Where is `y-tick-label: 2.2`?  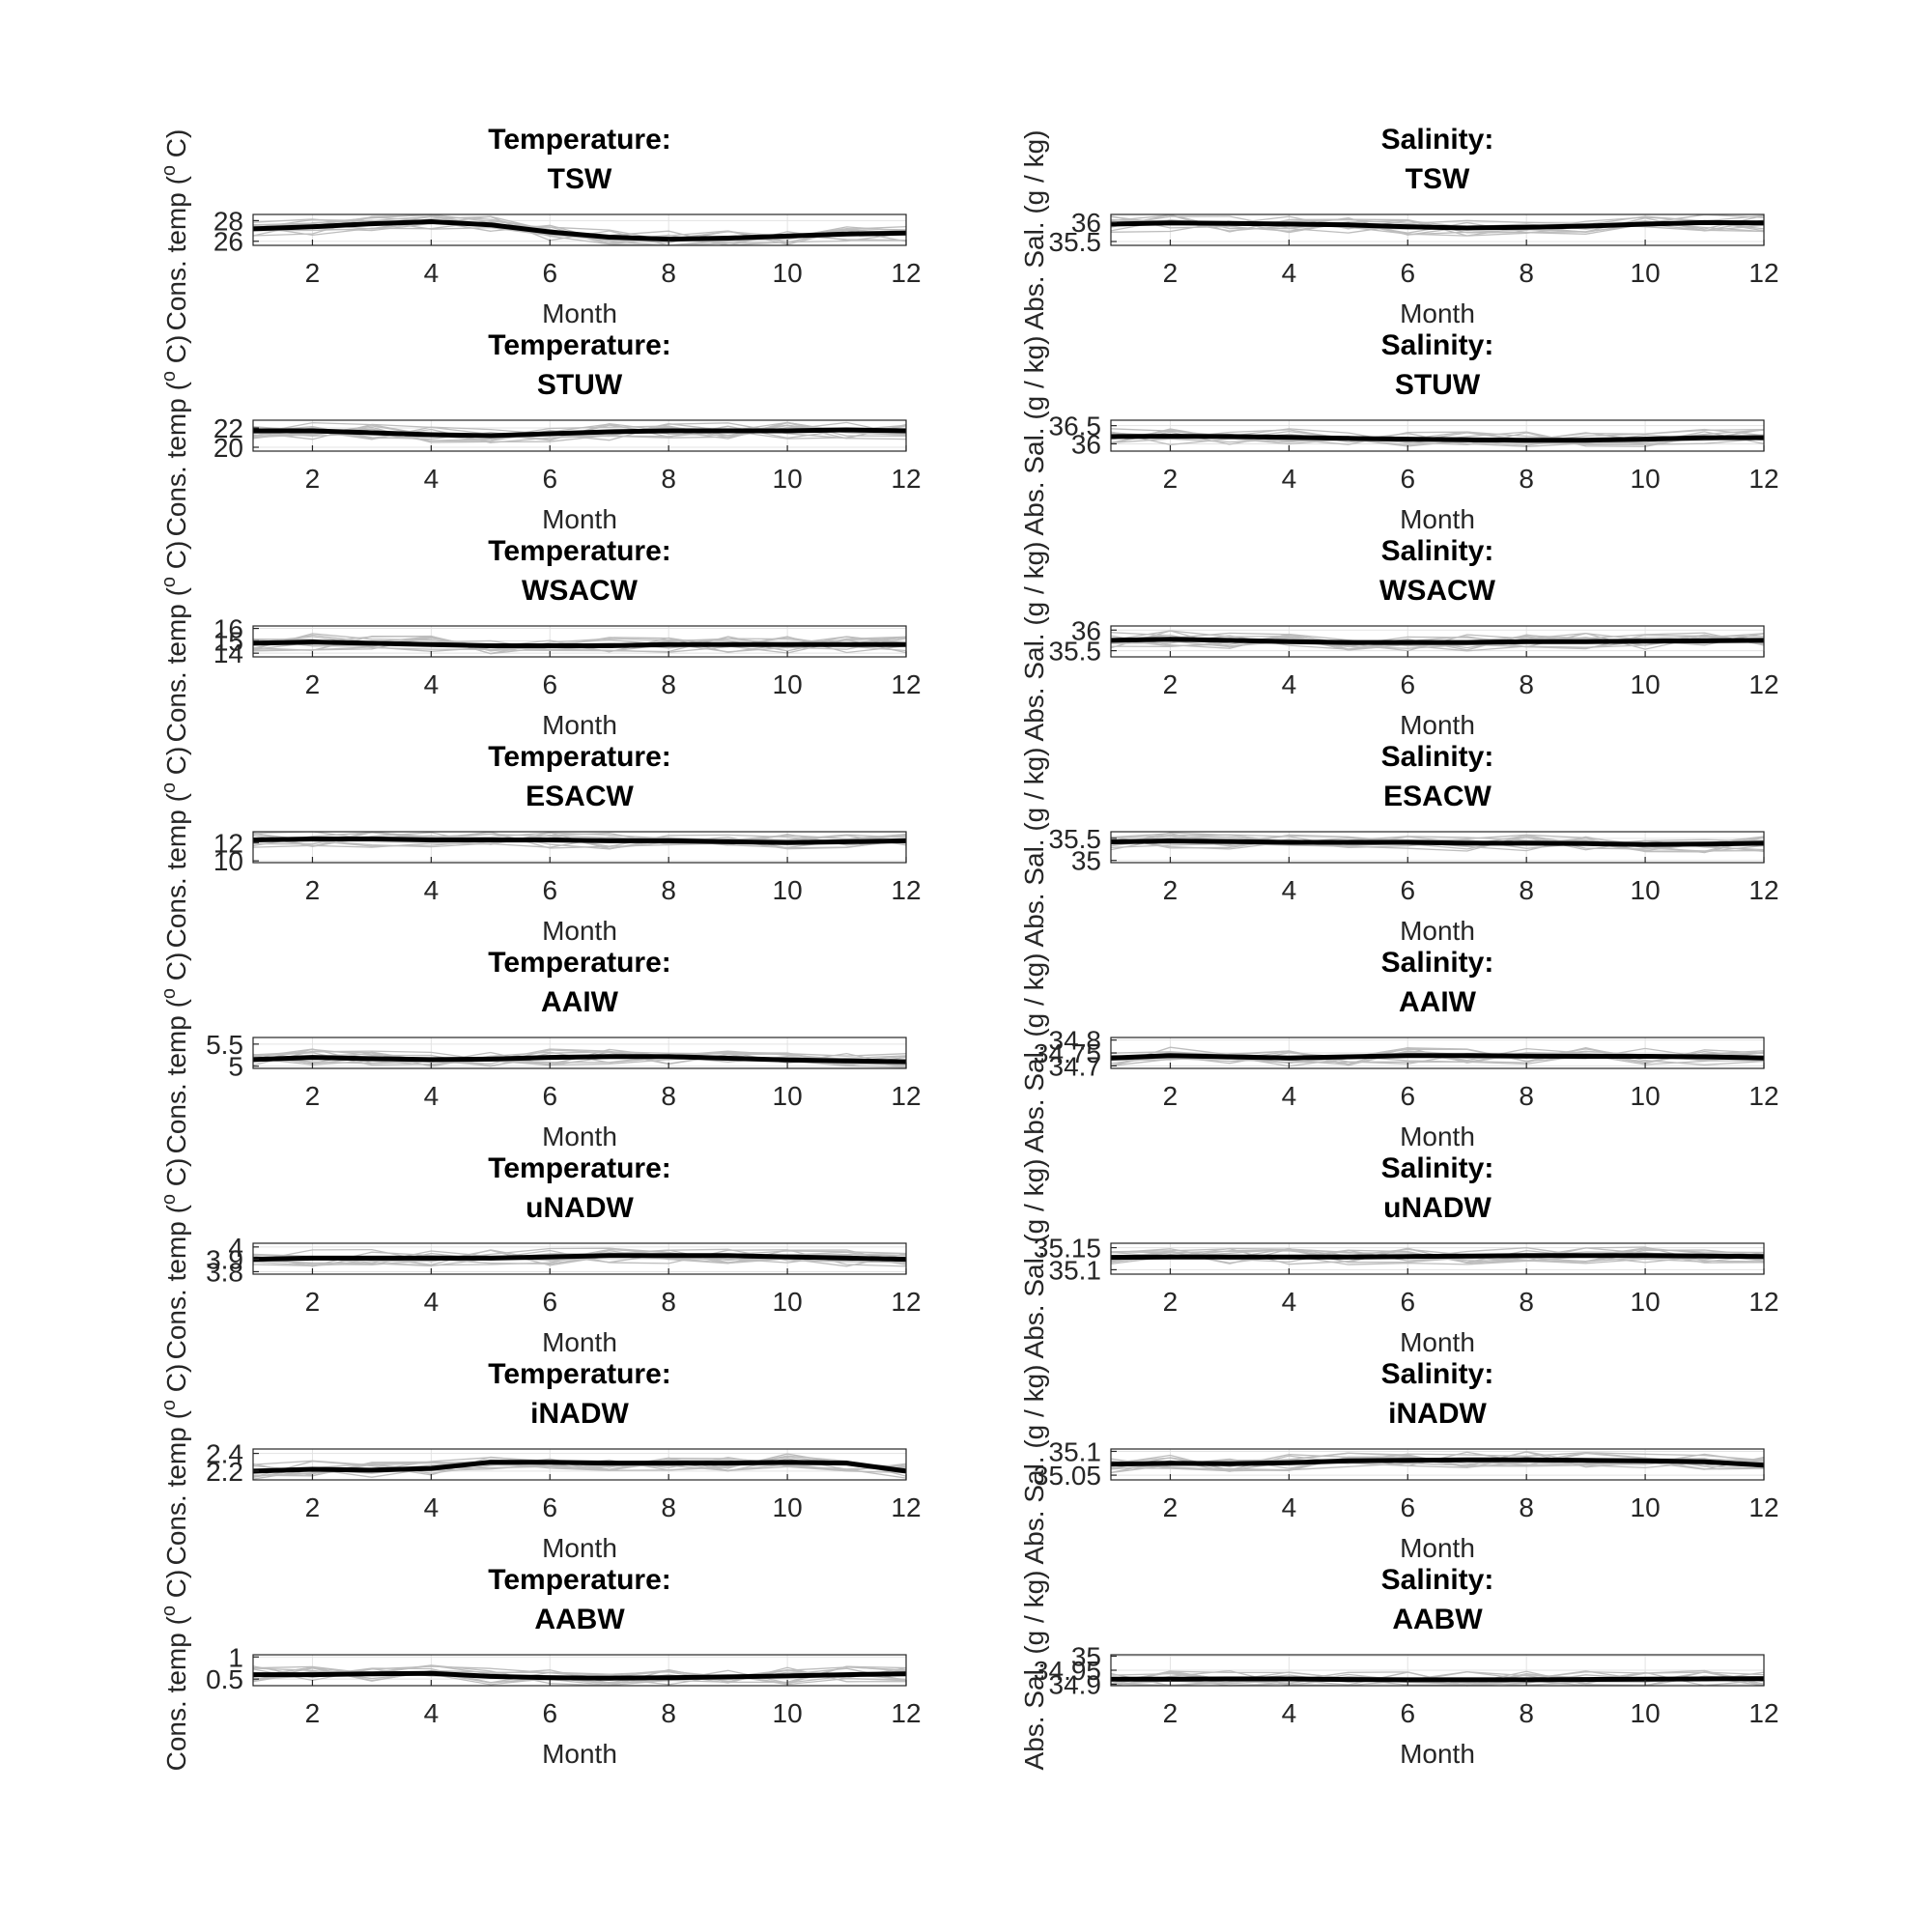
y-tick-label: 2.2 is located at coordinates (224, 1472).